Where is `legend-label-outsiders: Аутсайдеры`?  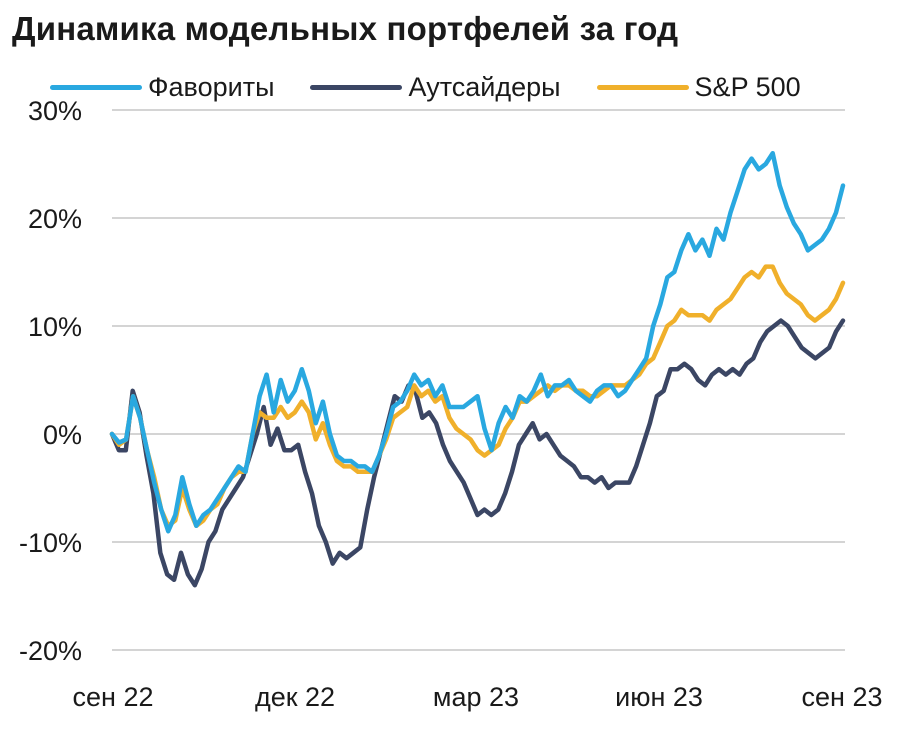
legend-label-outsiders: Аутсайдеры is located at coordinates (484, 87).